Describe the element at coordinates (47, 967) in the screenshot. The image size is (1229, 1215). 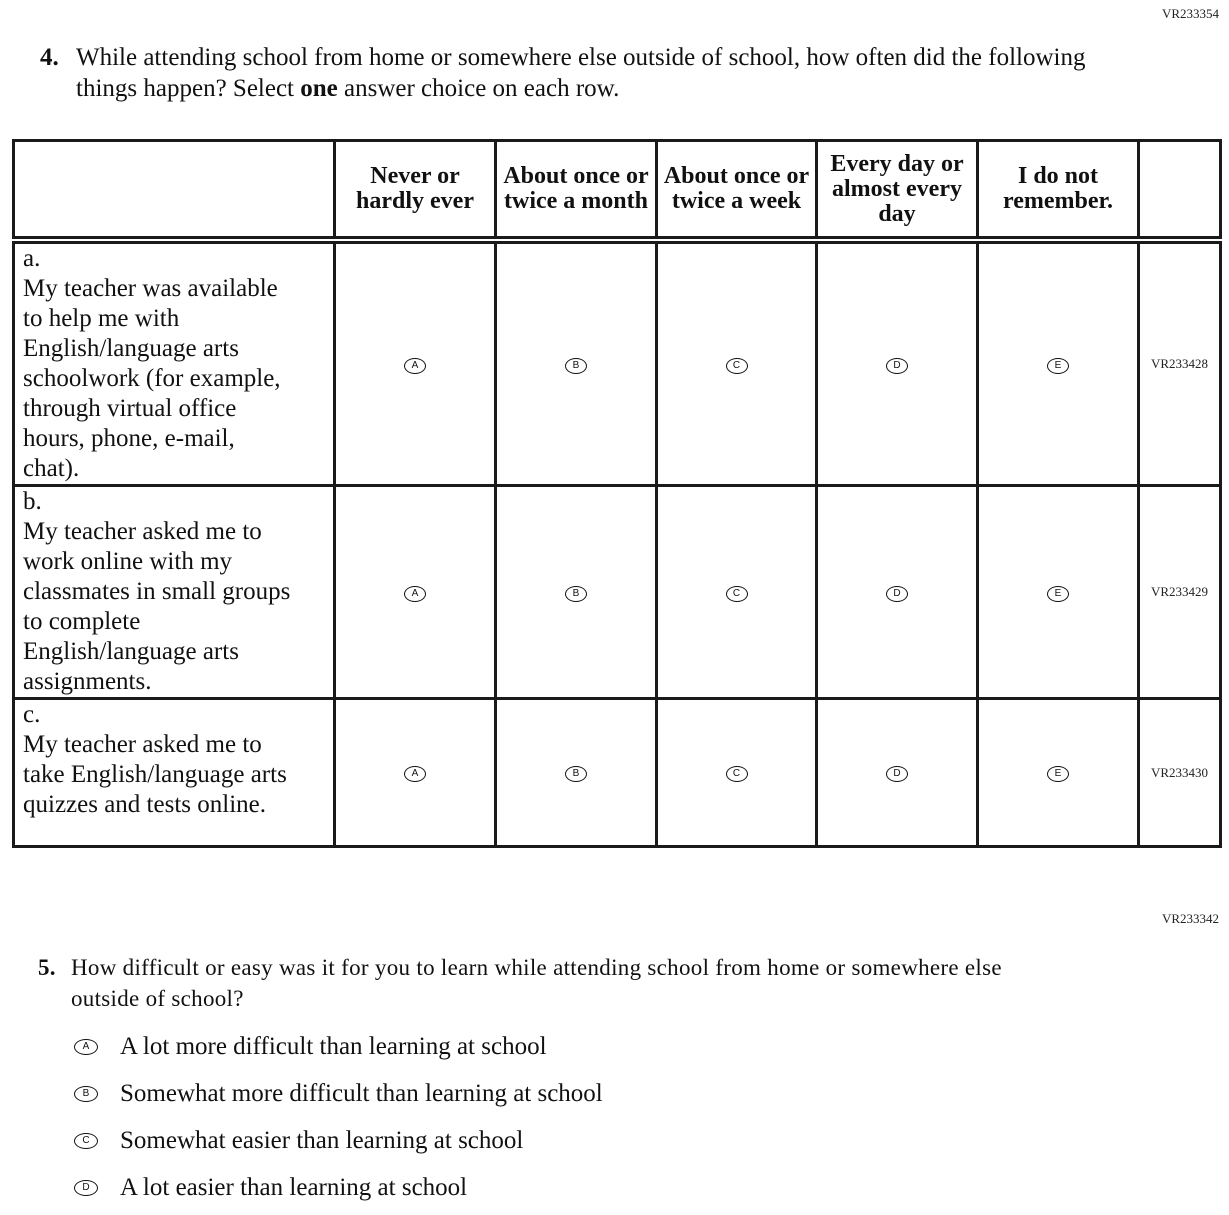
I see `question-number: 5.` at that location.